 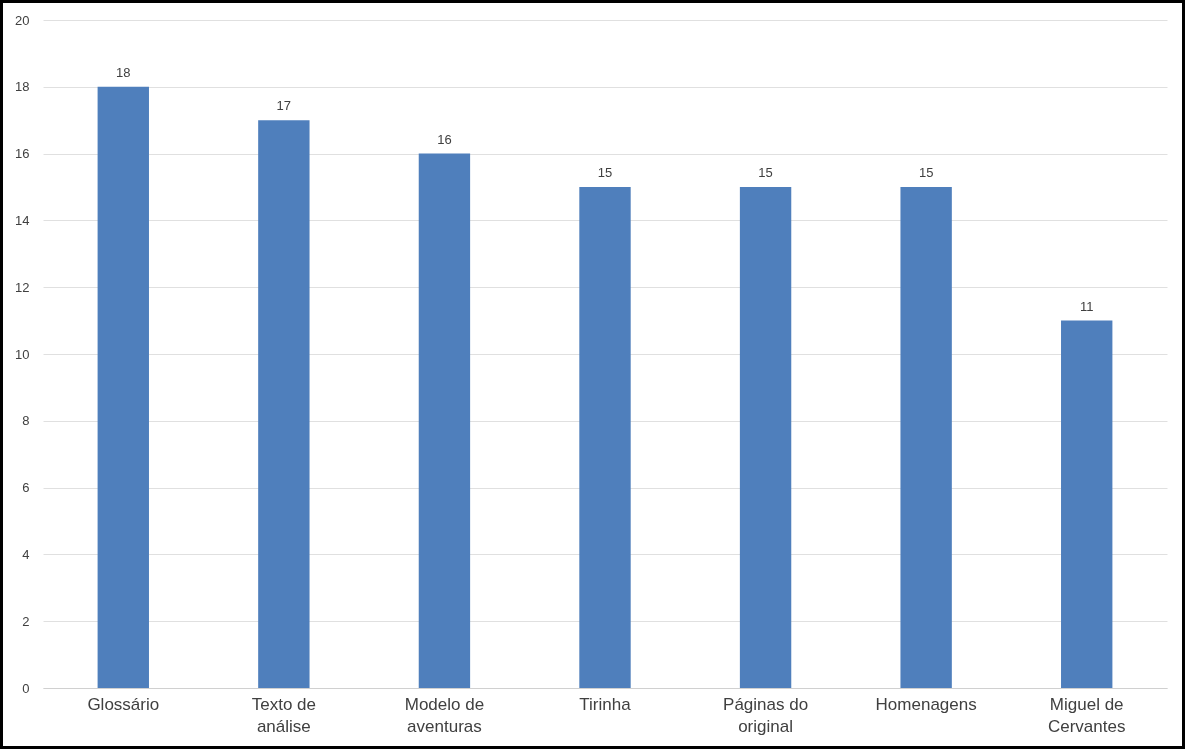 I want to click on x-tick-label: Páginas do original, so click(x=766, y=715).